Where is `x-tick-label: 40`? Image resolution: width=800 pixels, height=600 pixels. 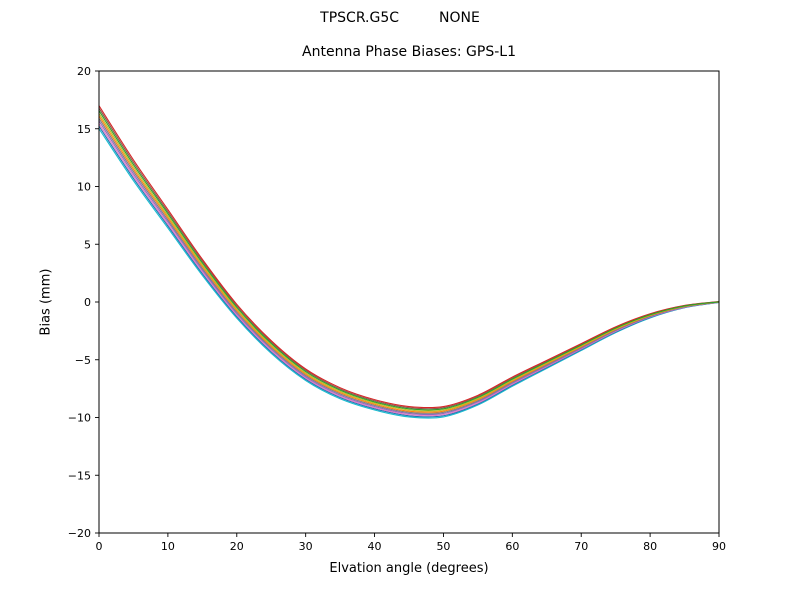
x-tick-label: 40 is located at coordinates (375, 546).